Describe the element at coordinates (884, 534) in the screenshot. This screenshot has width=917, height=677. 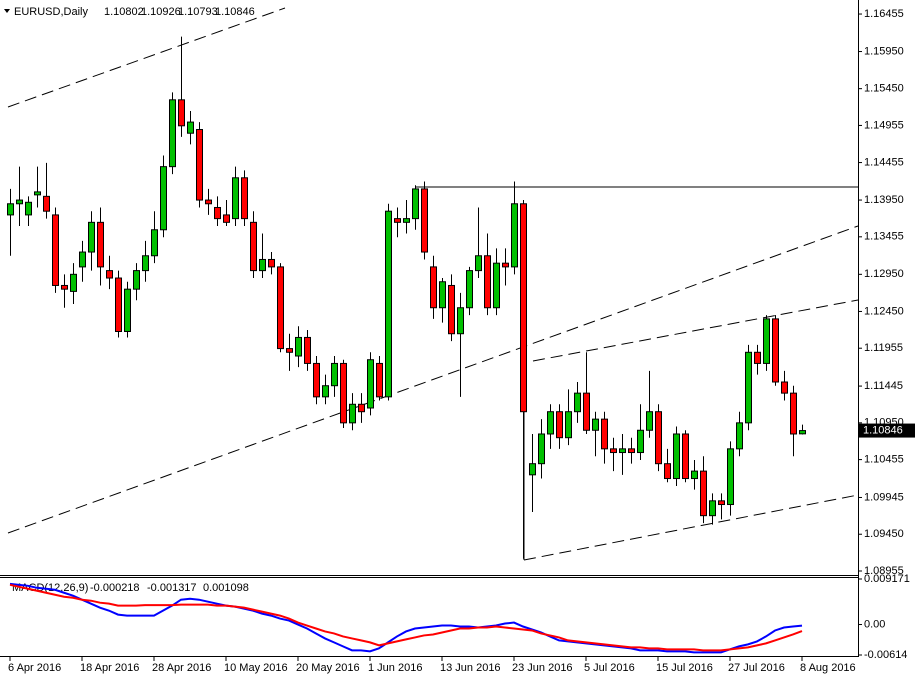
I see `y-tick-label: 1.09450` at that location.